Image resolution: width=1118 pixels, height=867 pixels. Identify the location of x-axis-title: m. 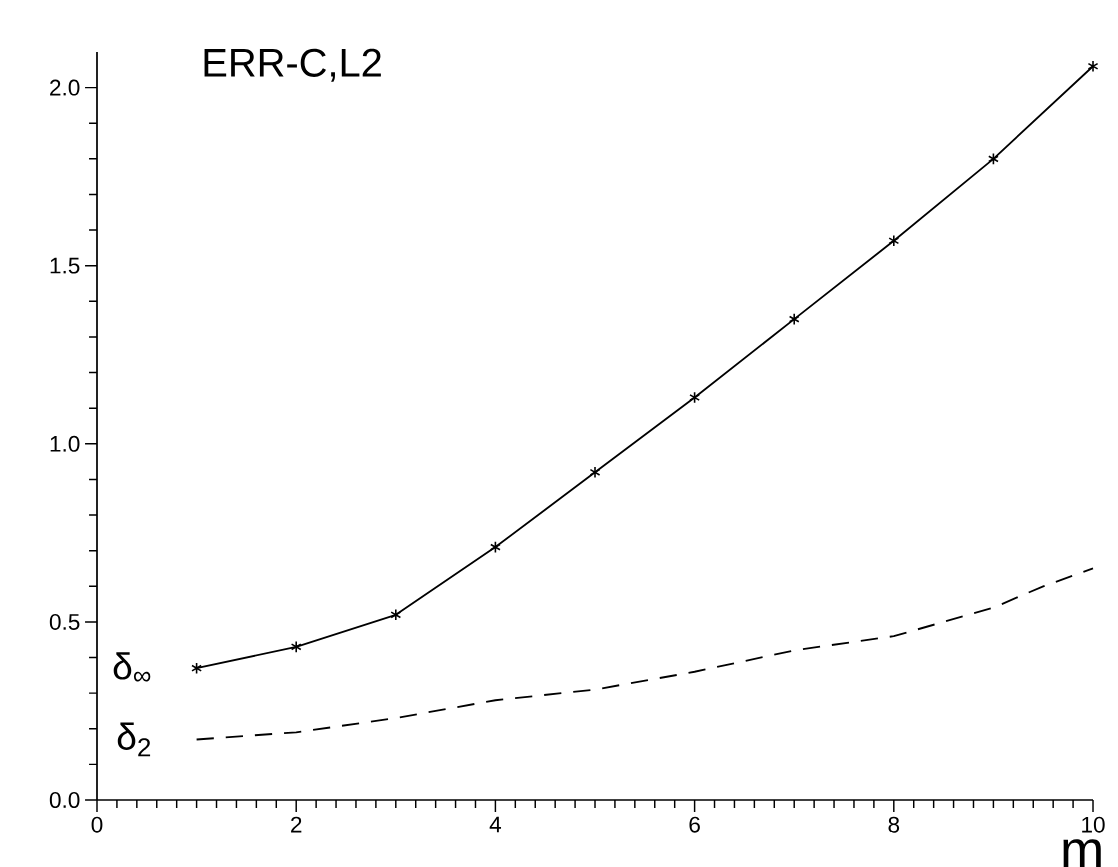
(1082, 853).